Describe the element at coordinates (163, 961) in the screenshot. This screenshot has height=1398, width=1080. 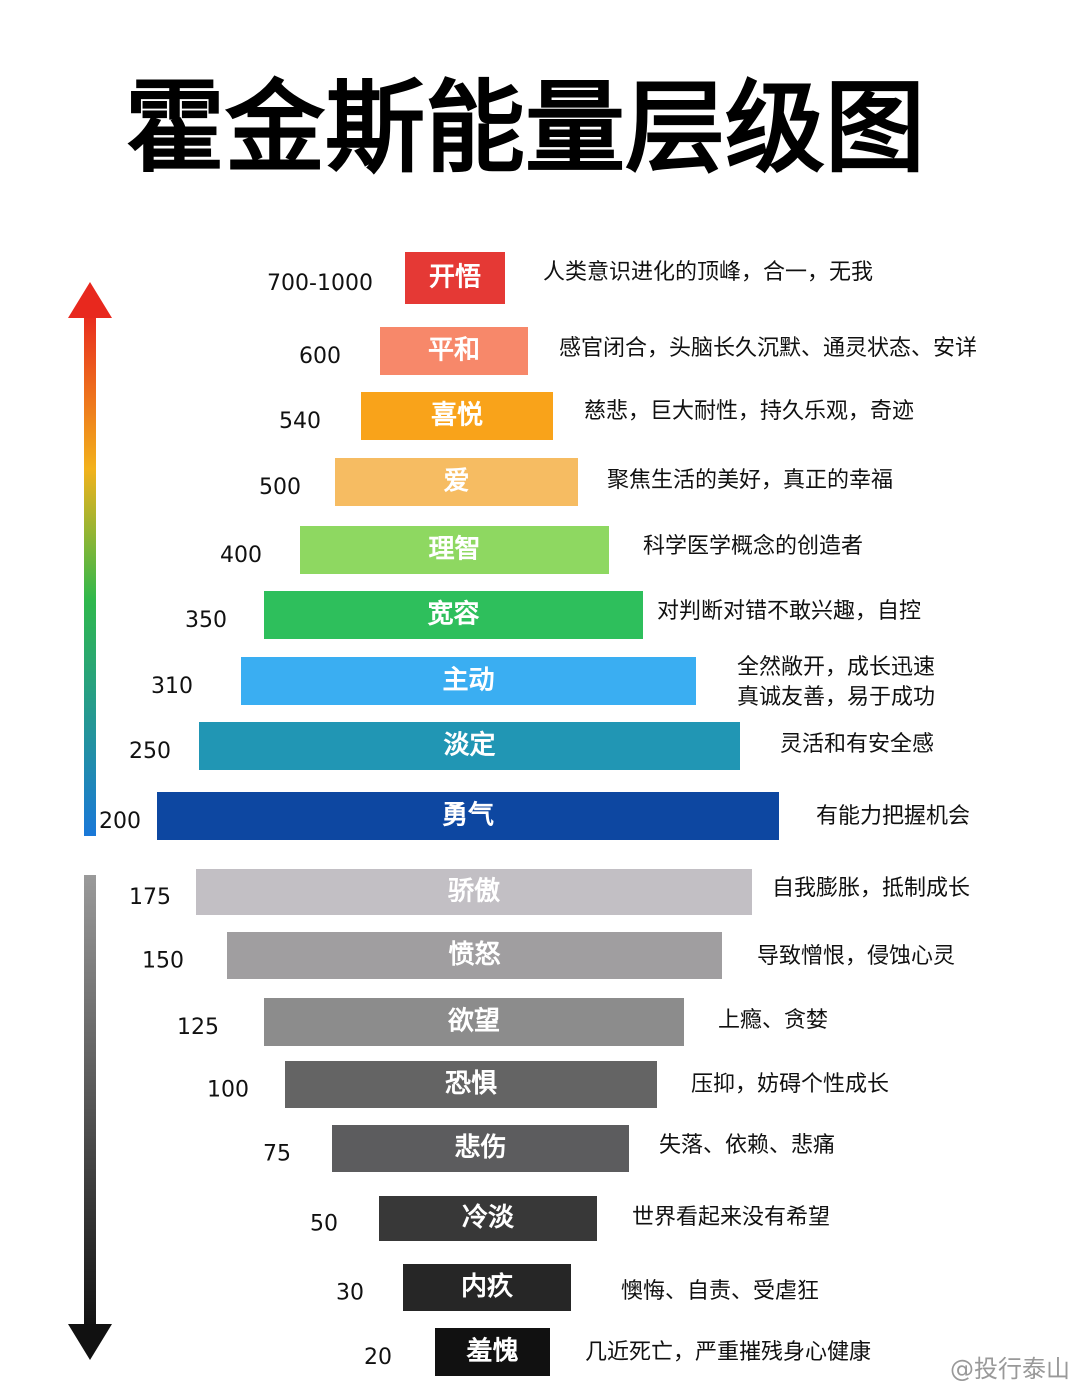
I see `level-value: 150` at that location.